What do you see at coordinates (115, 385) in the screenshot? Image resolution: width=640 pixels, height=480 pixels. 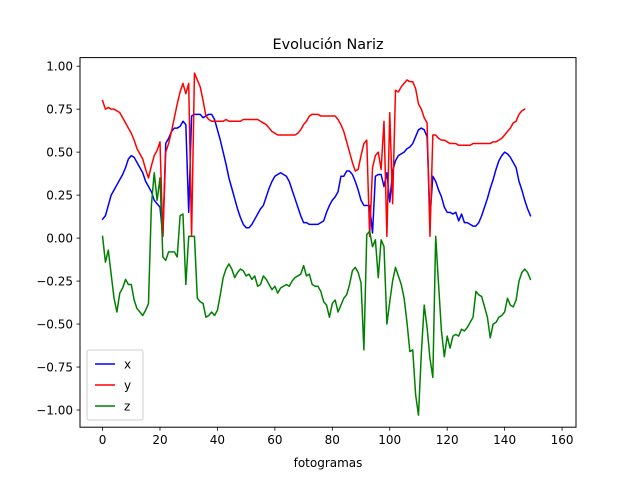 I see `legend: xyz` at bounding box center [115, 385].